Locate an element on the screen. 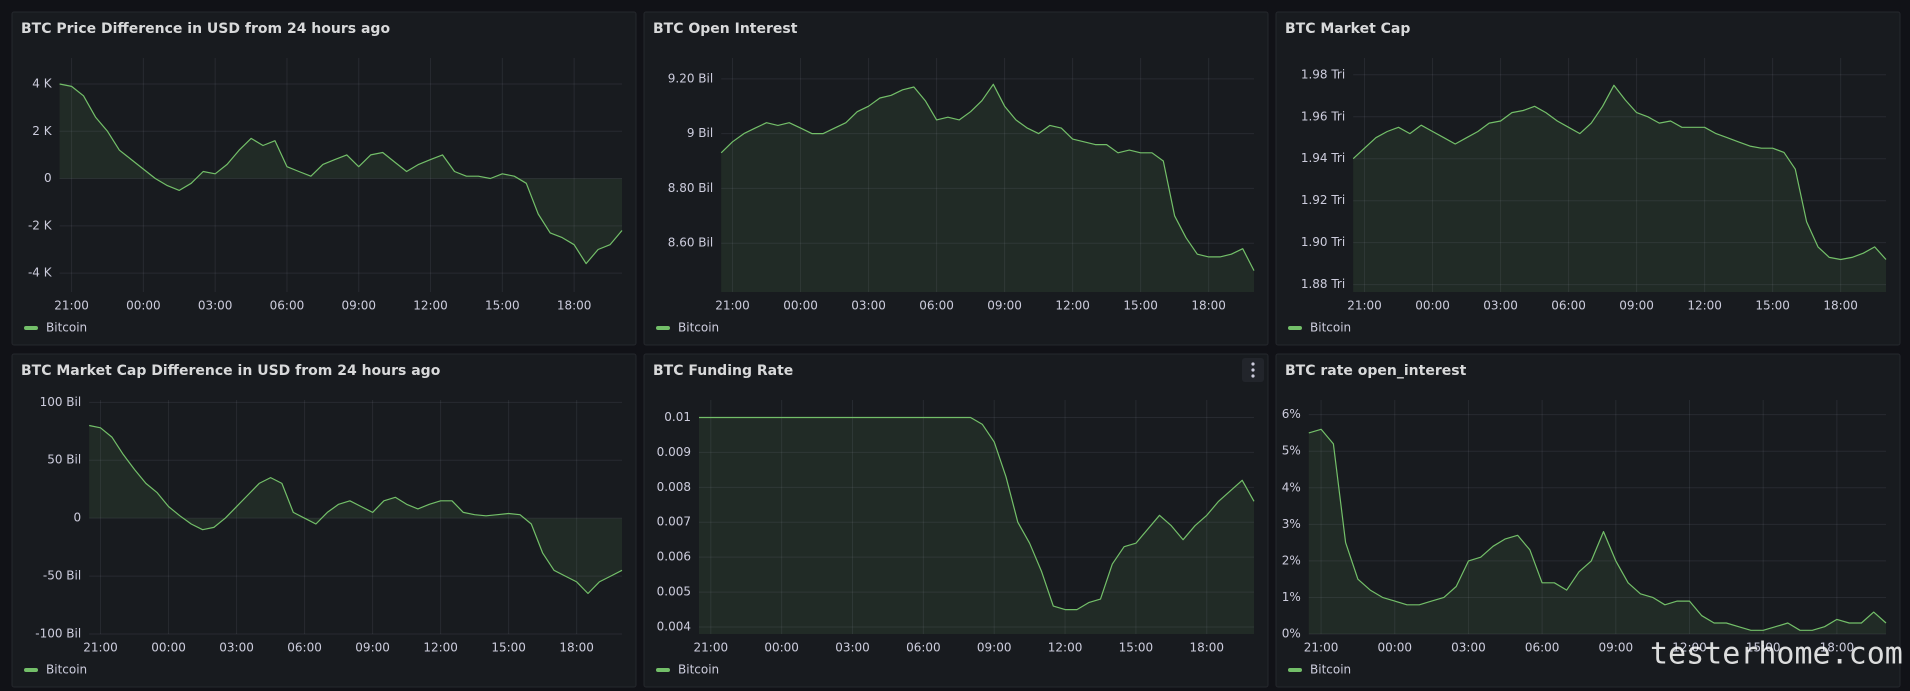  panel-title: BTC Market Cap is located at coordinates (1347, 29).